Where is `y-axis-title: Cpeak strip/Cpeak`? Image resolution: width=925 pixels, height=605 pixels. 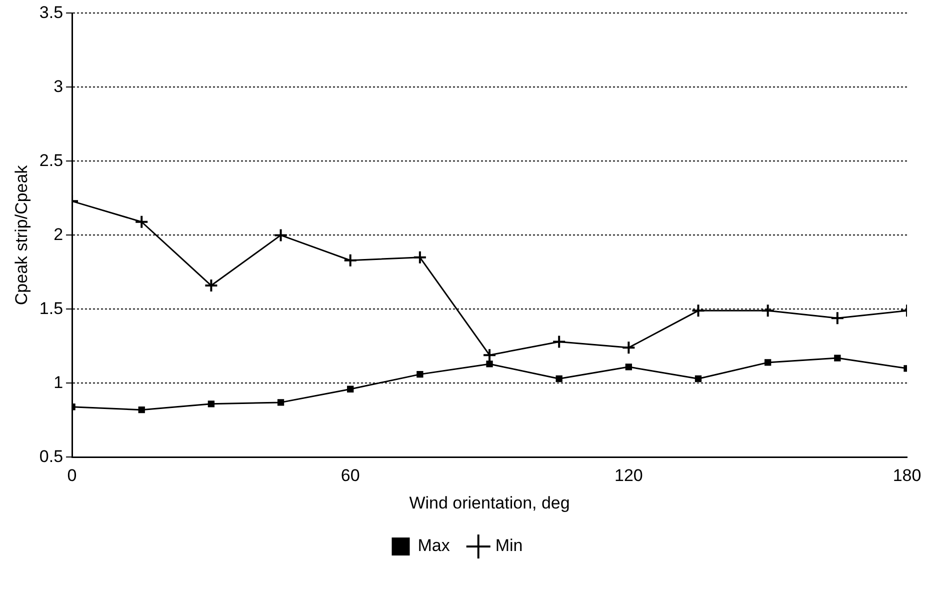 y-axis-title: Cpeak strip/Cpeak is located at coordinates (21, 235).